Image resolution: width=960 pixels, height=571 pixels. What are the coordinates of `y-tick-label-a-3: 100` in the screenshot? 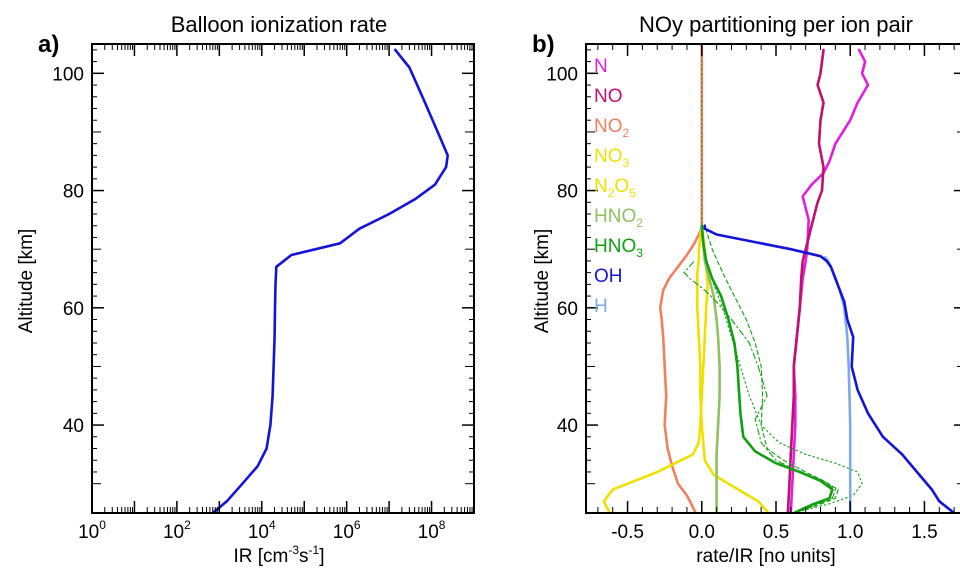 It's located at (68, 74).